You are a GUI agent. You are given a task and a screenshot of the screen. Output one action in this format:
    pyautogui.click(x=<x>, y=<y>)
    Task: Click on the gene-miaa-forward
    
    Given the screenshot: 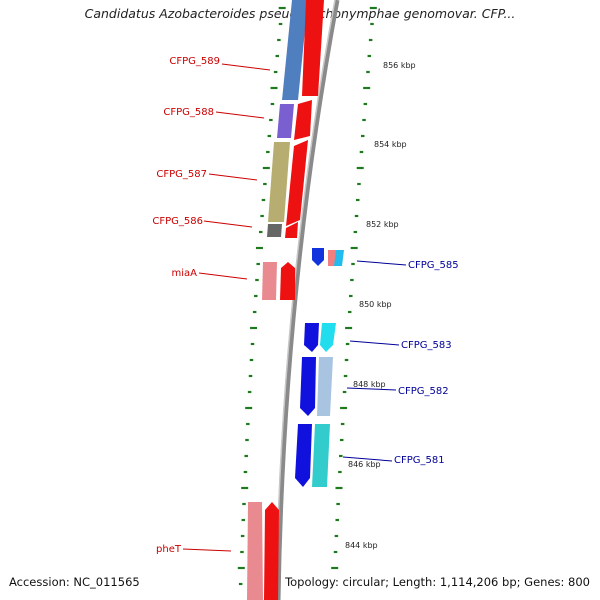 What is the action you would take?
    pyautogui.click(x=287, y=281)
    